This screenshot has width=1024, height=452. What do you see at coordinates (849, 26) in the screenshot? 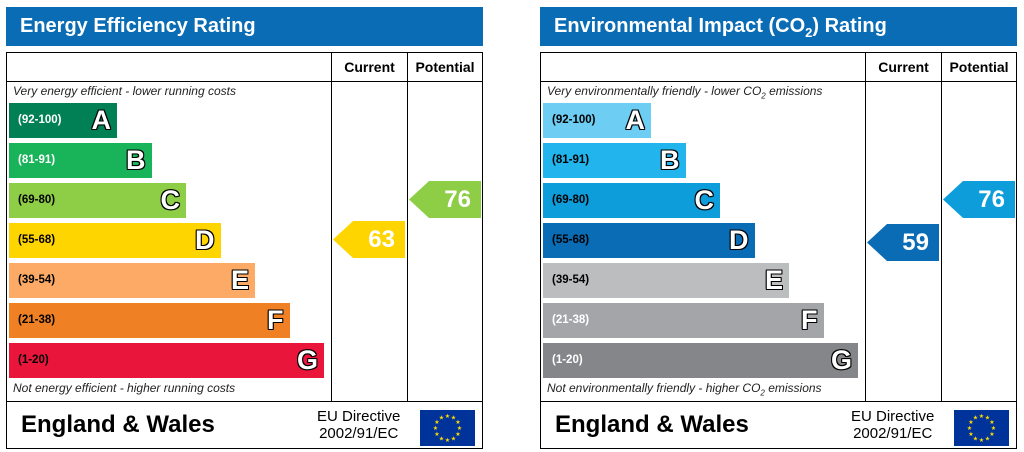
I see `title-end: ) Rating` at bounding box center [849, 26].